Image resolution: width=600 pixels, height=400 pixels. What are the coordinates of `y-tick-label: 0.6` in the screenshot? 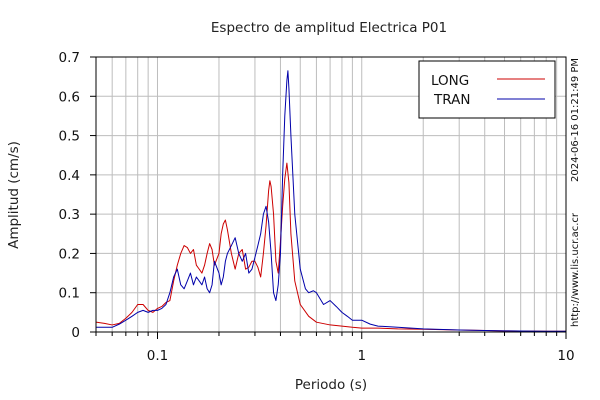 It's located at (69, 97).